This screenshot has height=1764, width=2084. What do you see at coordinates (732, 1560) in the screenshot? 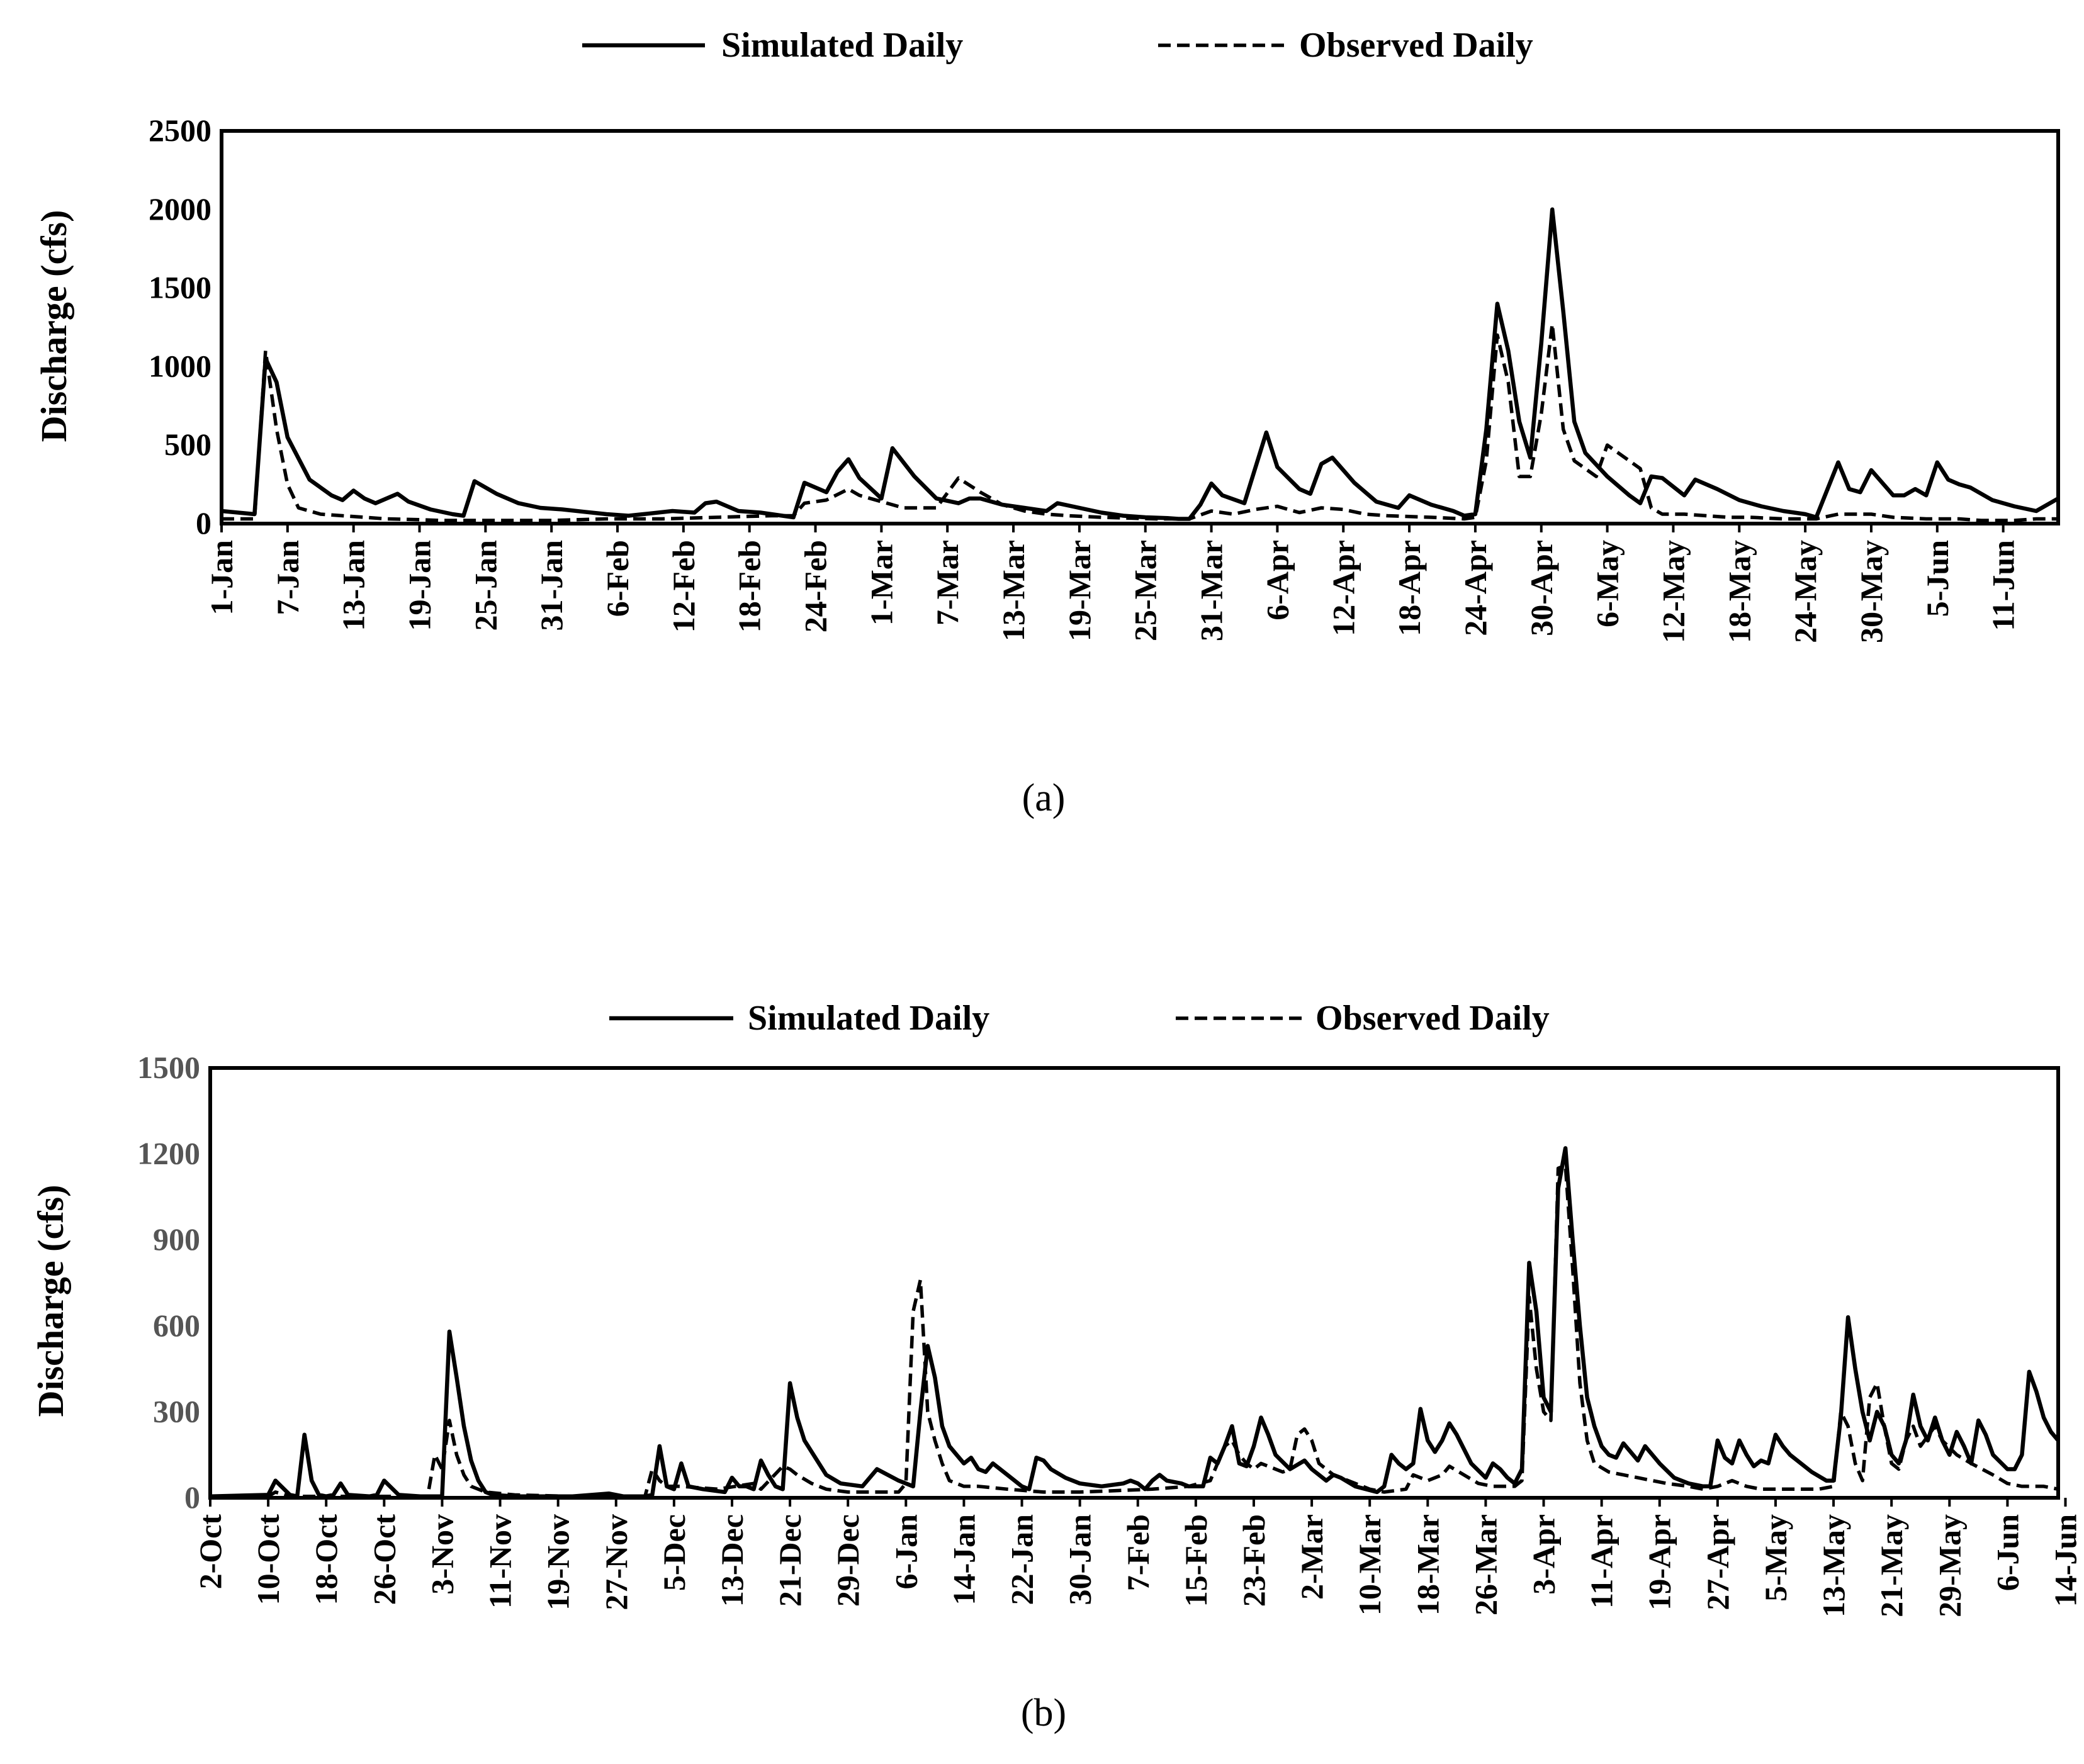
I see `x-tick-label-b-9: 13-Dec` at bounding box center [732, 1560].